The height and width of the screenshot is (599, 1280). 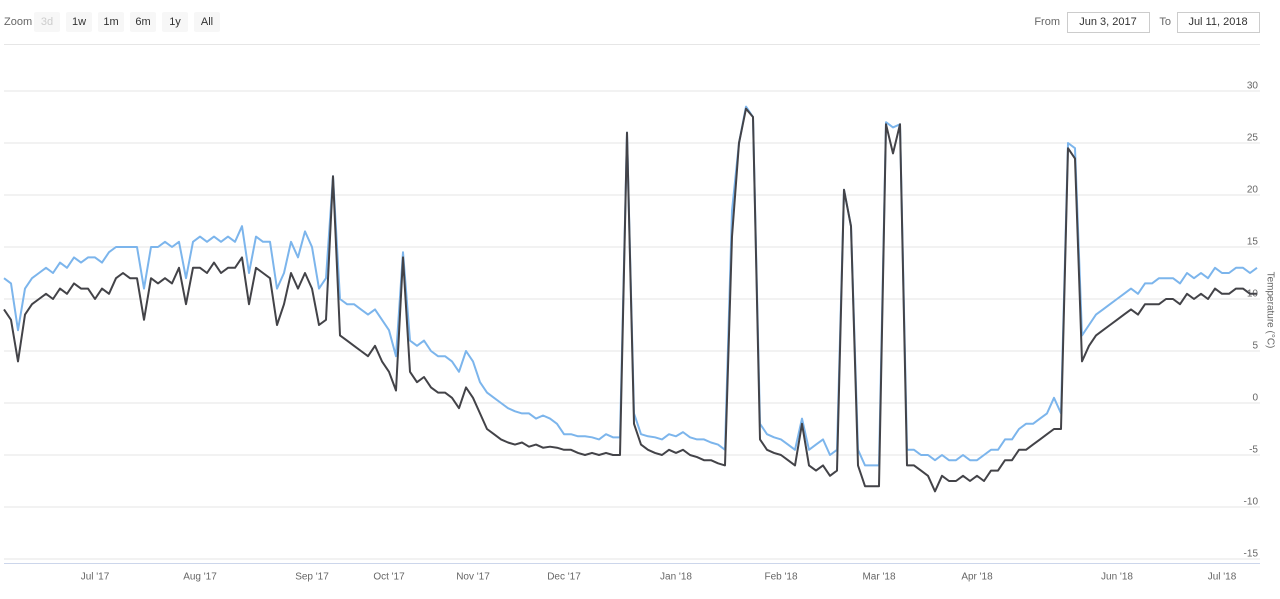 What do you see at coordinates (1253, 138) in the screenshot?
I see `y-tick-label: 25` at bounding box center [1253, 138].